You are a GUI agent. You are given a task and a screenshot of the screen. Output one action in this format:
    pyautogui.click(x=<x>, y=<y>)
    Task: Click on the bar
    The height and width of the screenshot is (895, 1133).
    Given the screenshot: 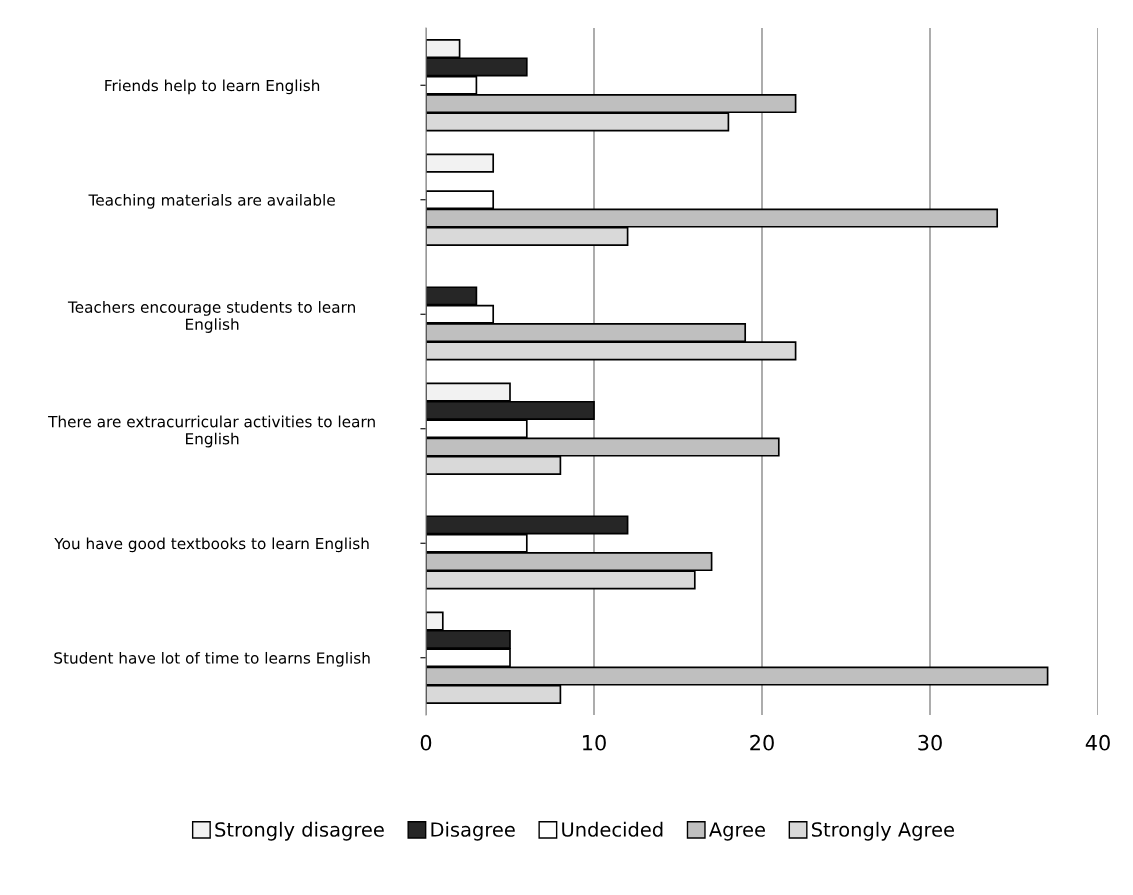 What is the action you would take?
    pyautogui.click(x=460, y=163)
    